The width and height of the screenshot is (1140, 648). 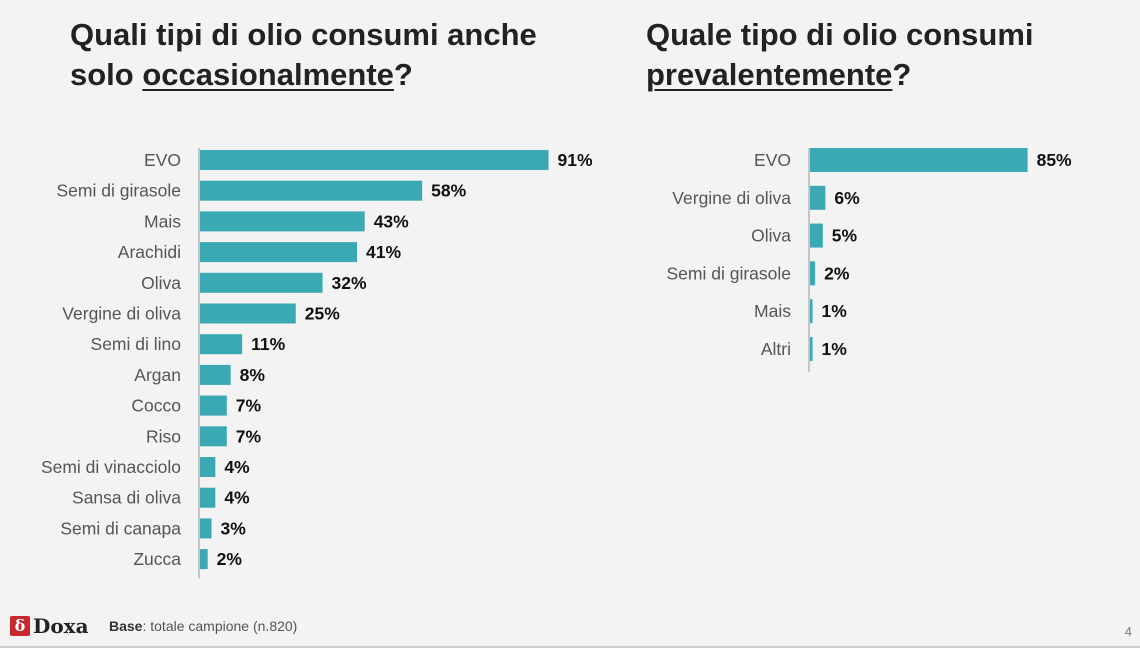 What do you see at coordinates (847, 198) in the screenshot?
I see `main-value-label: 6%` at bounding box center [847, 198].